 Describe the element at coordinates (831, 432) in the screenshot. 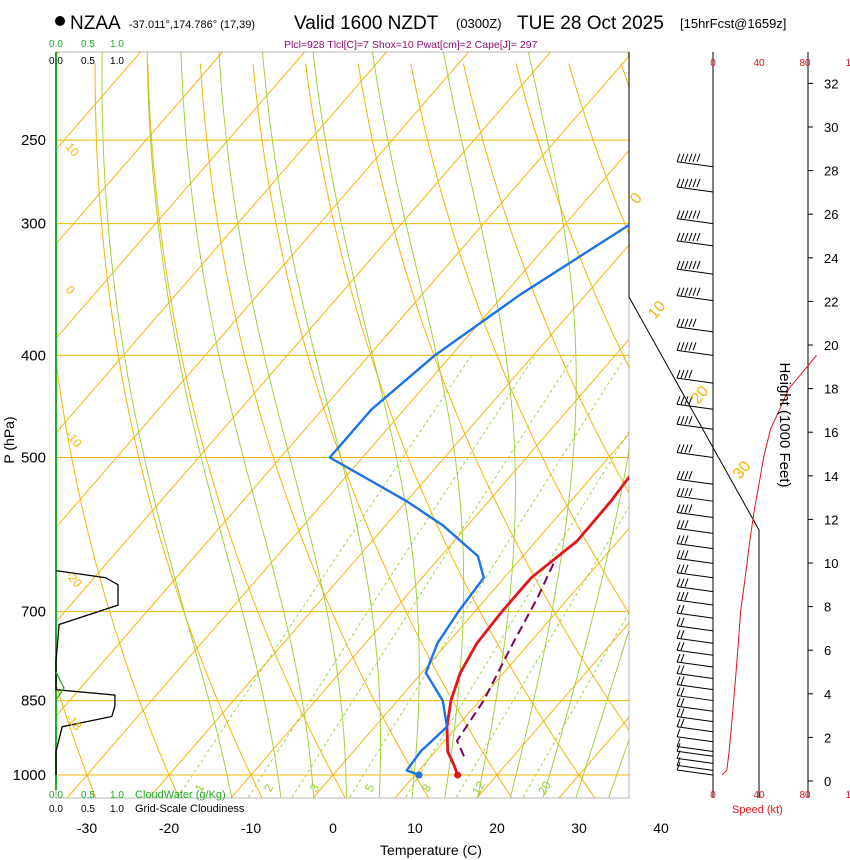

I see `height-tick-label: 16` at that location.